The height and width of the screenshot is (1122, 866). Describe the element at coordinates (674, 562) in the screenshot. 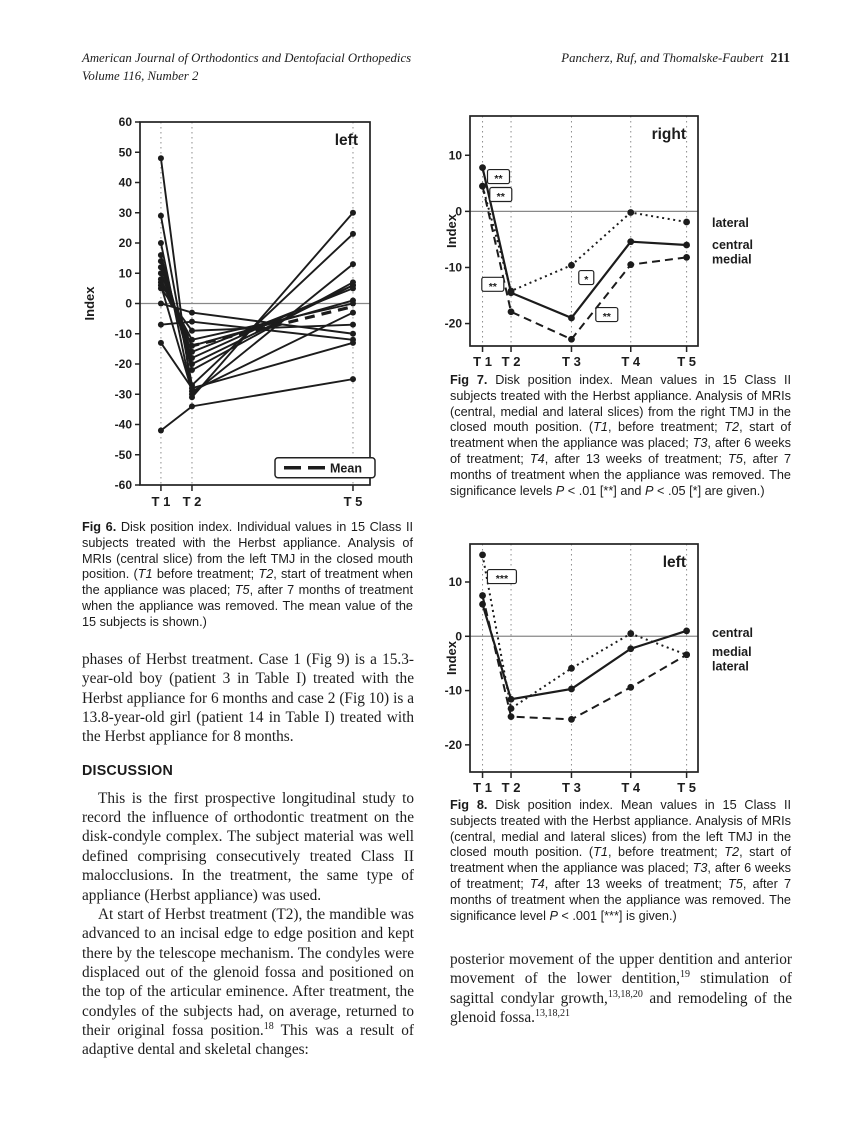

I see `fig8-corner-label: left` at that location.